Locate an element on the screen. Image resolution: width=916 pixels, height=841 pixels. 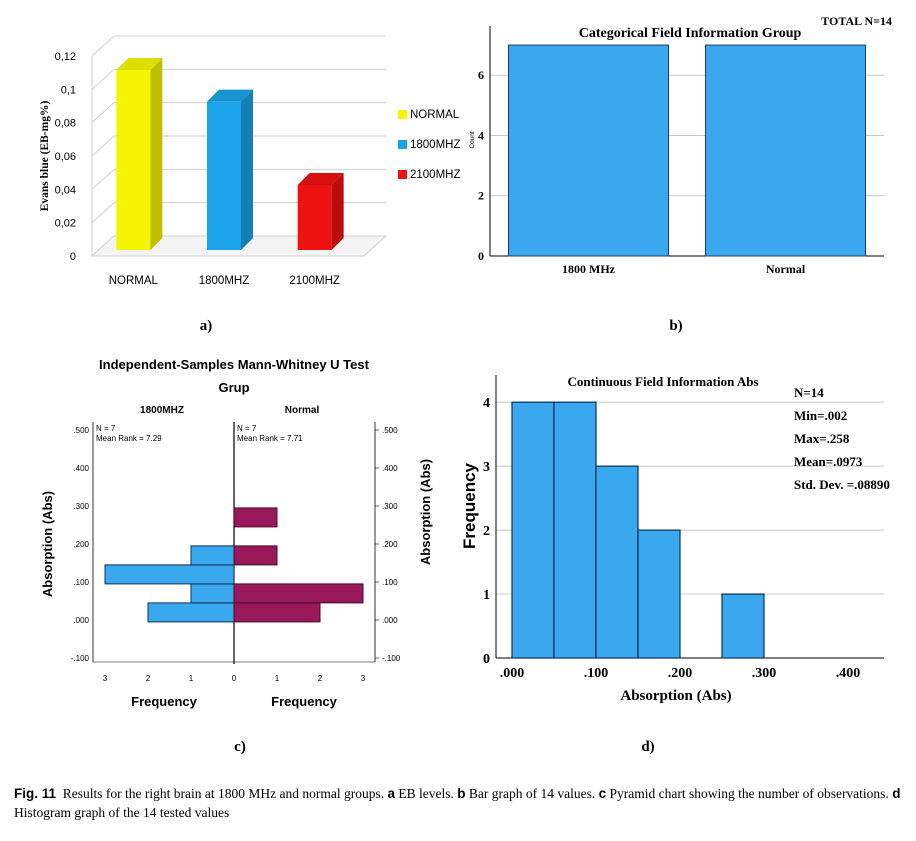
tick-label-y-left-c: .500 is located at coordinates (81, 430).